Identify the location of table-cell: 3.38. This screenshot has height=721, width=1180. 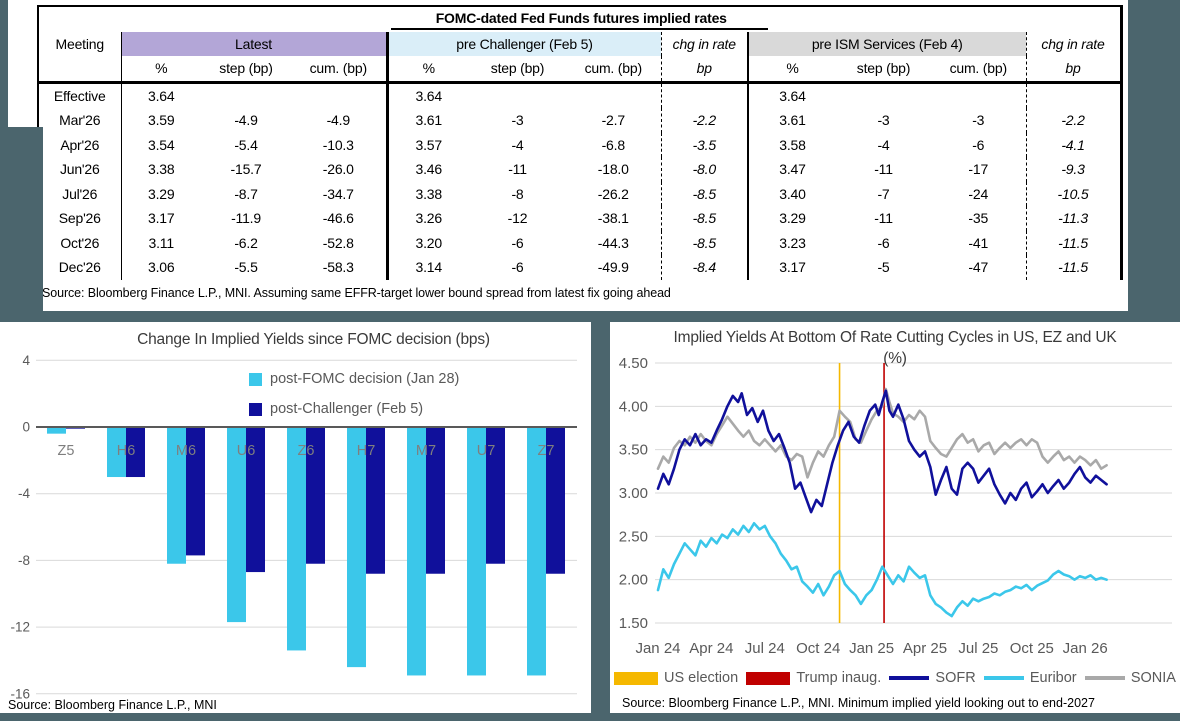
(429, 193).